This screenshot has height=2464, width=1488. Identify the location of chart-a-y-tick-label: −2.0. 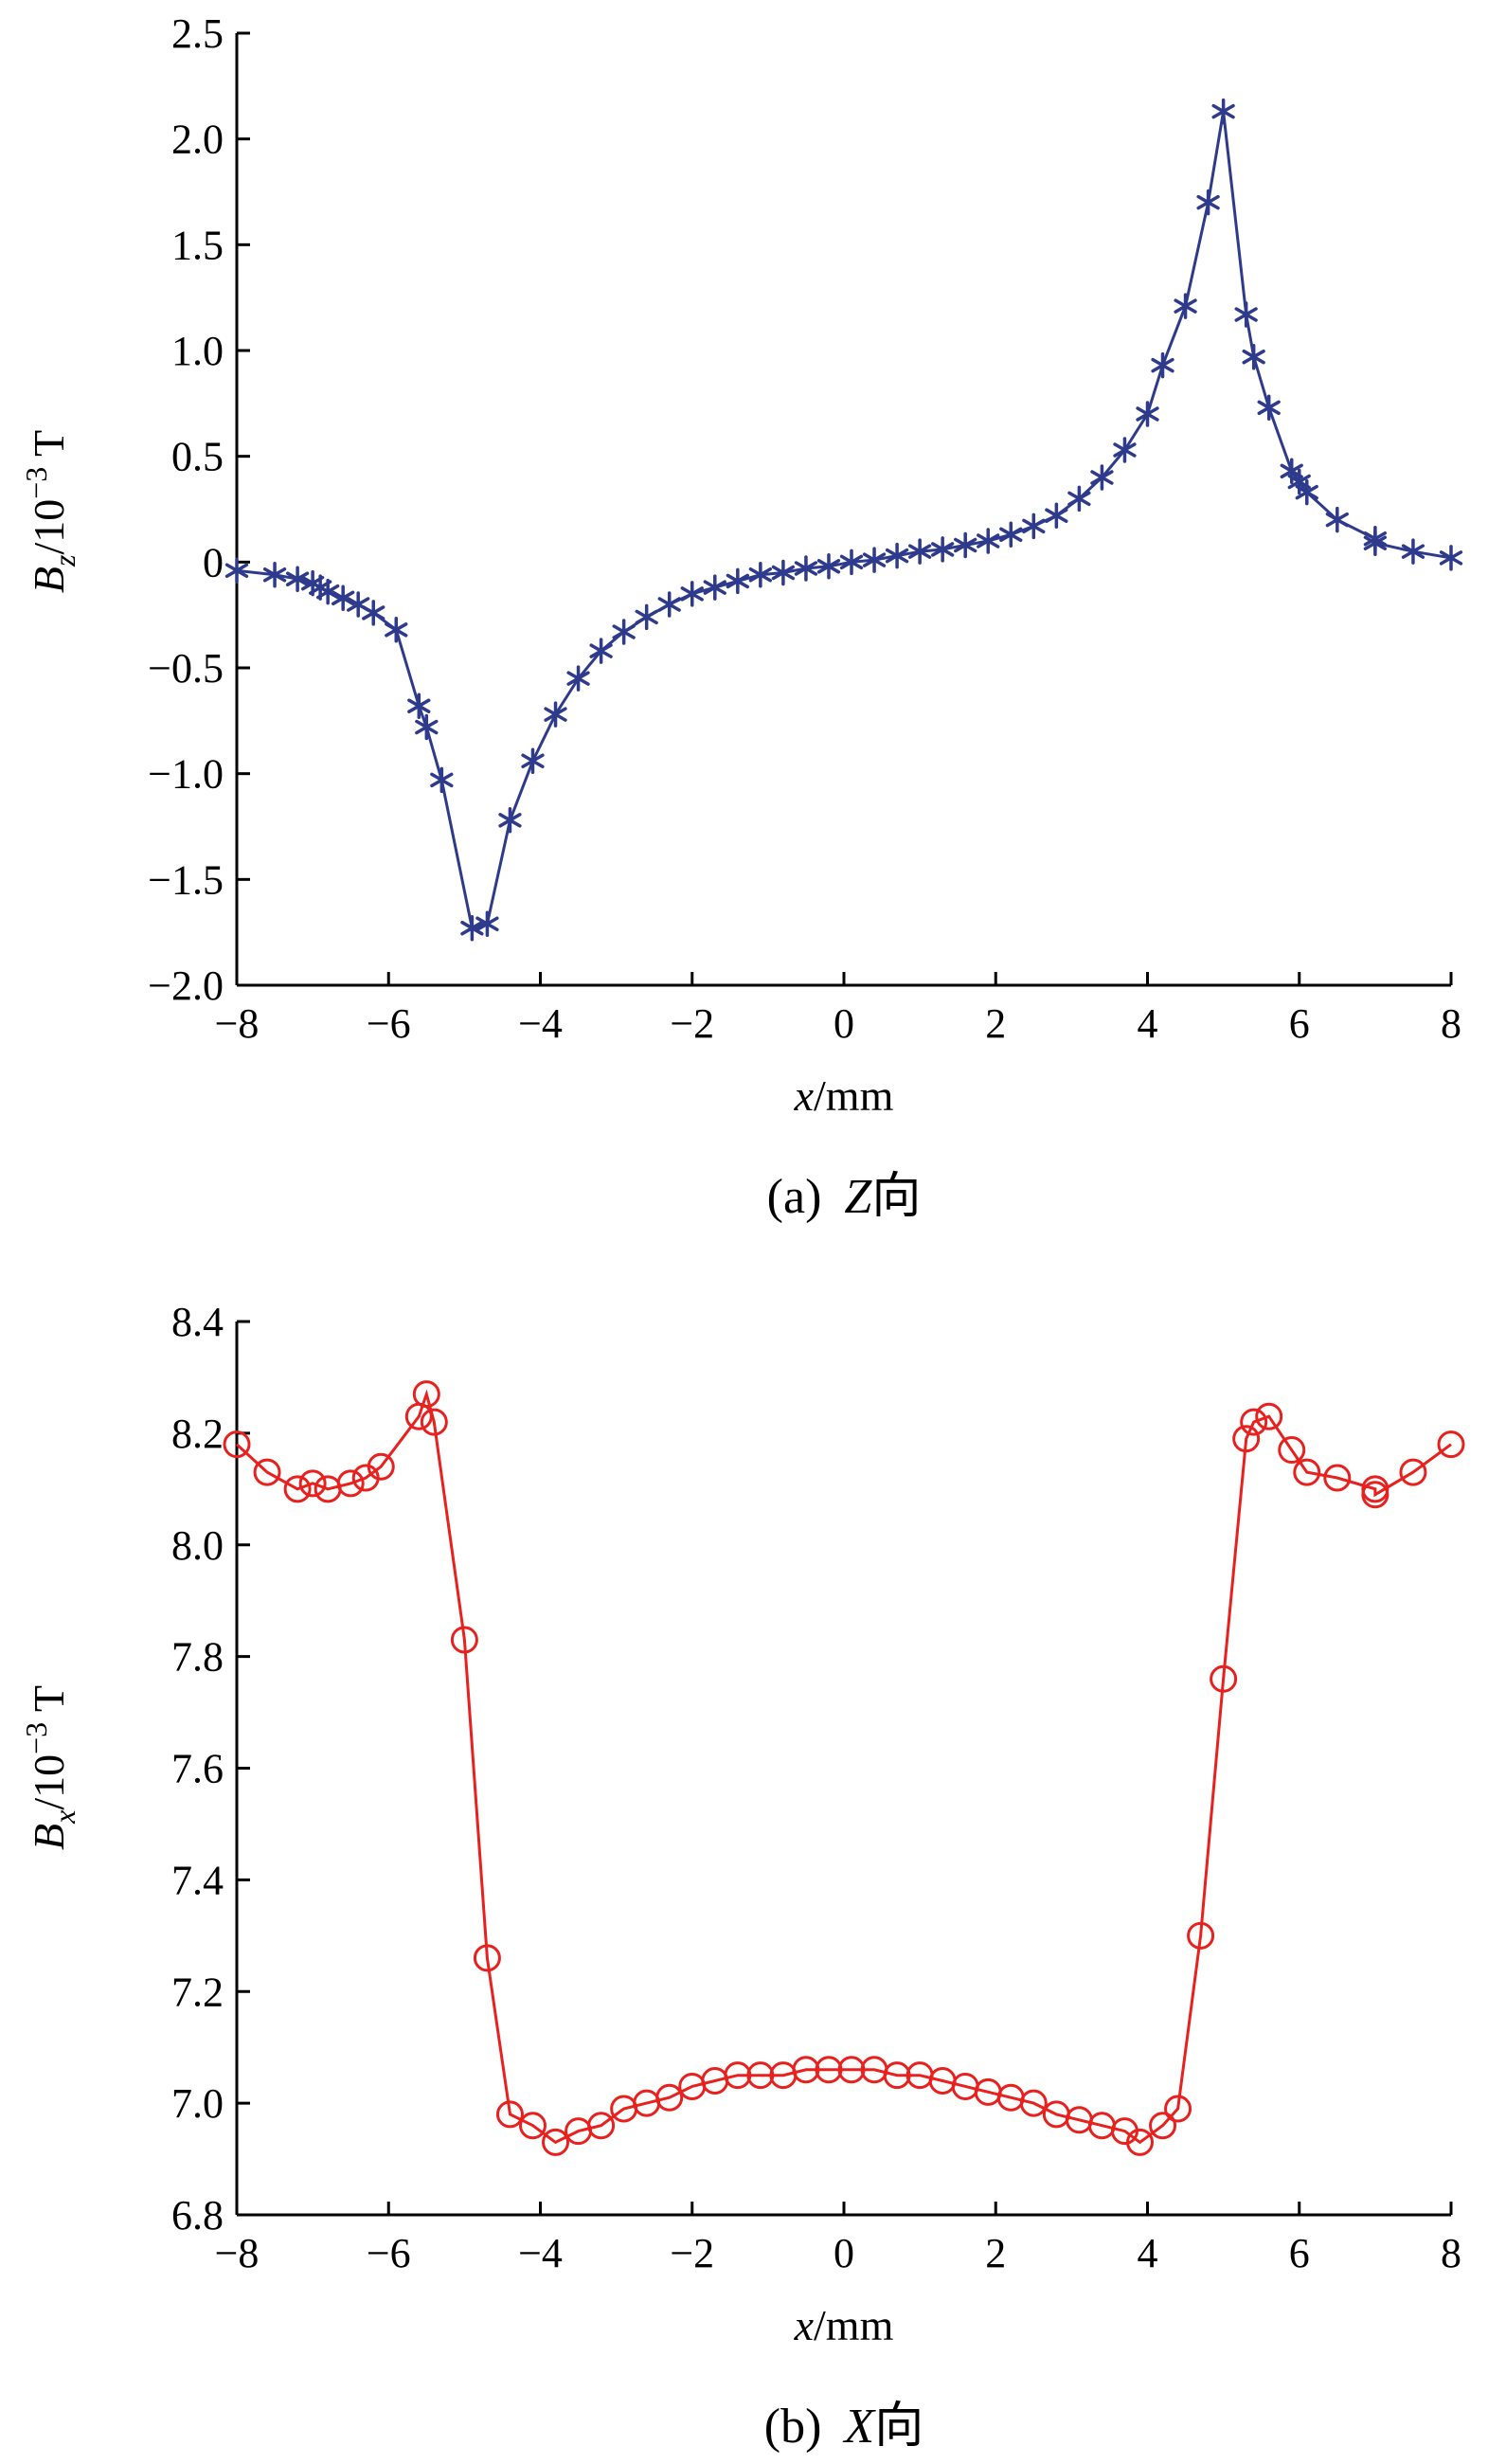
(186, 985).